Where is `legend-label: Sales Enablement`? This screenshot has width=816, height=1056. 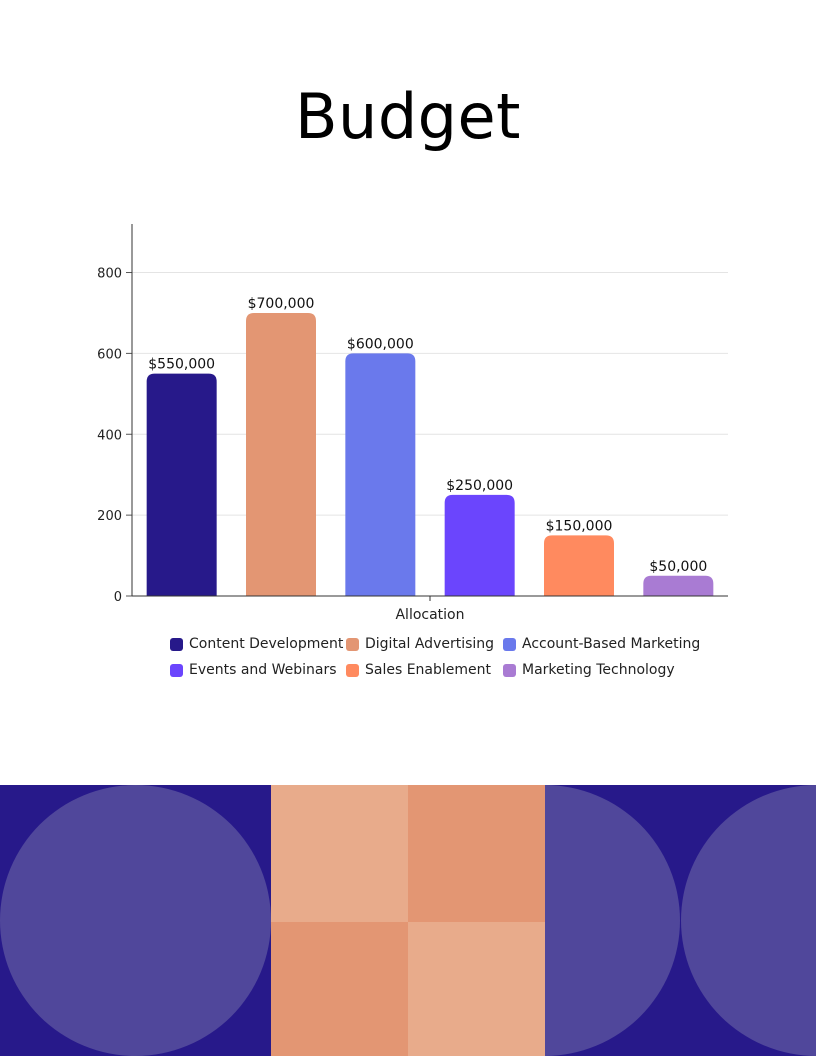
legend-label: Sales Enablement is located at coordinates (428, 670).